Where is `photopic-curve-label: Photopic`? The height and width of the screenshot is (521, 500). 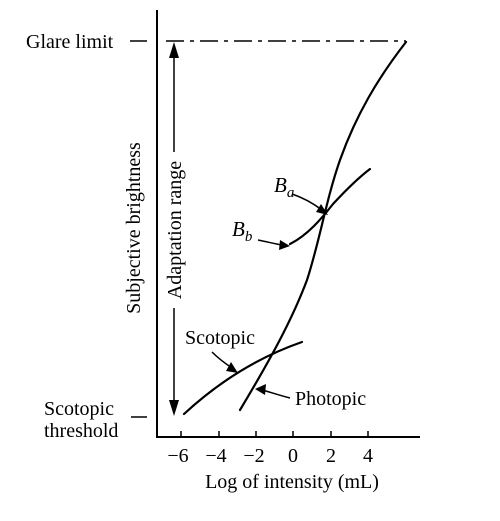
photopic-curve-label: Photopic is located at coordinates (330, 399).